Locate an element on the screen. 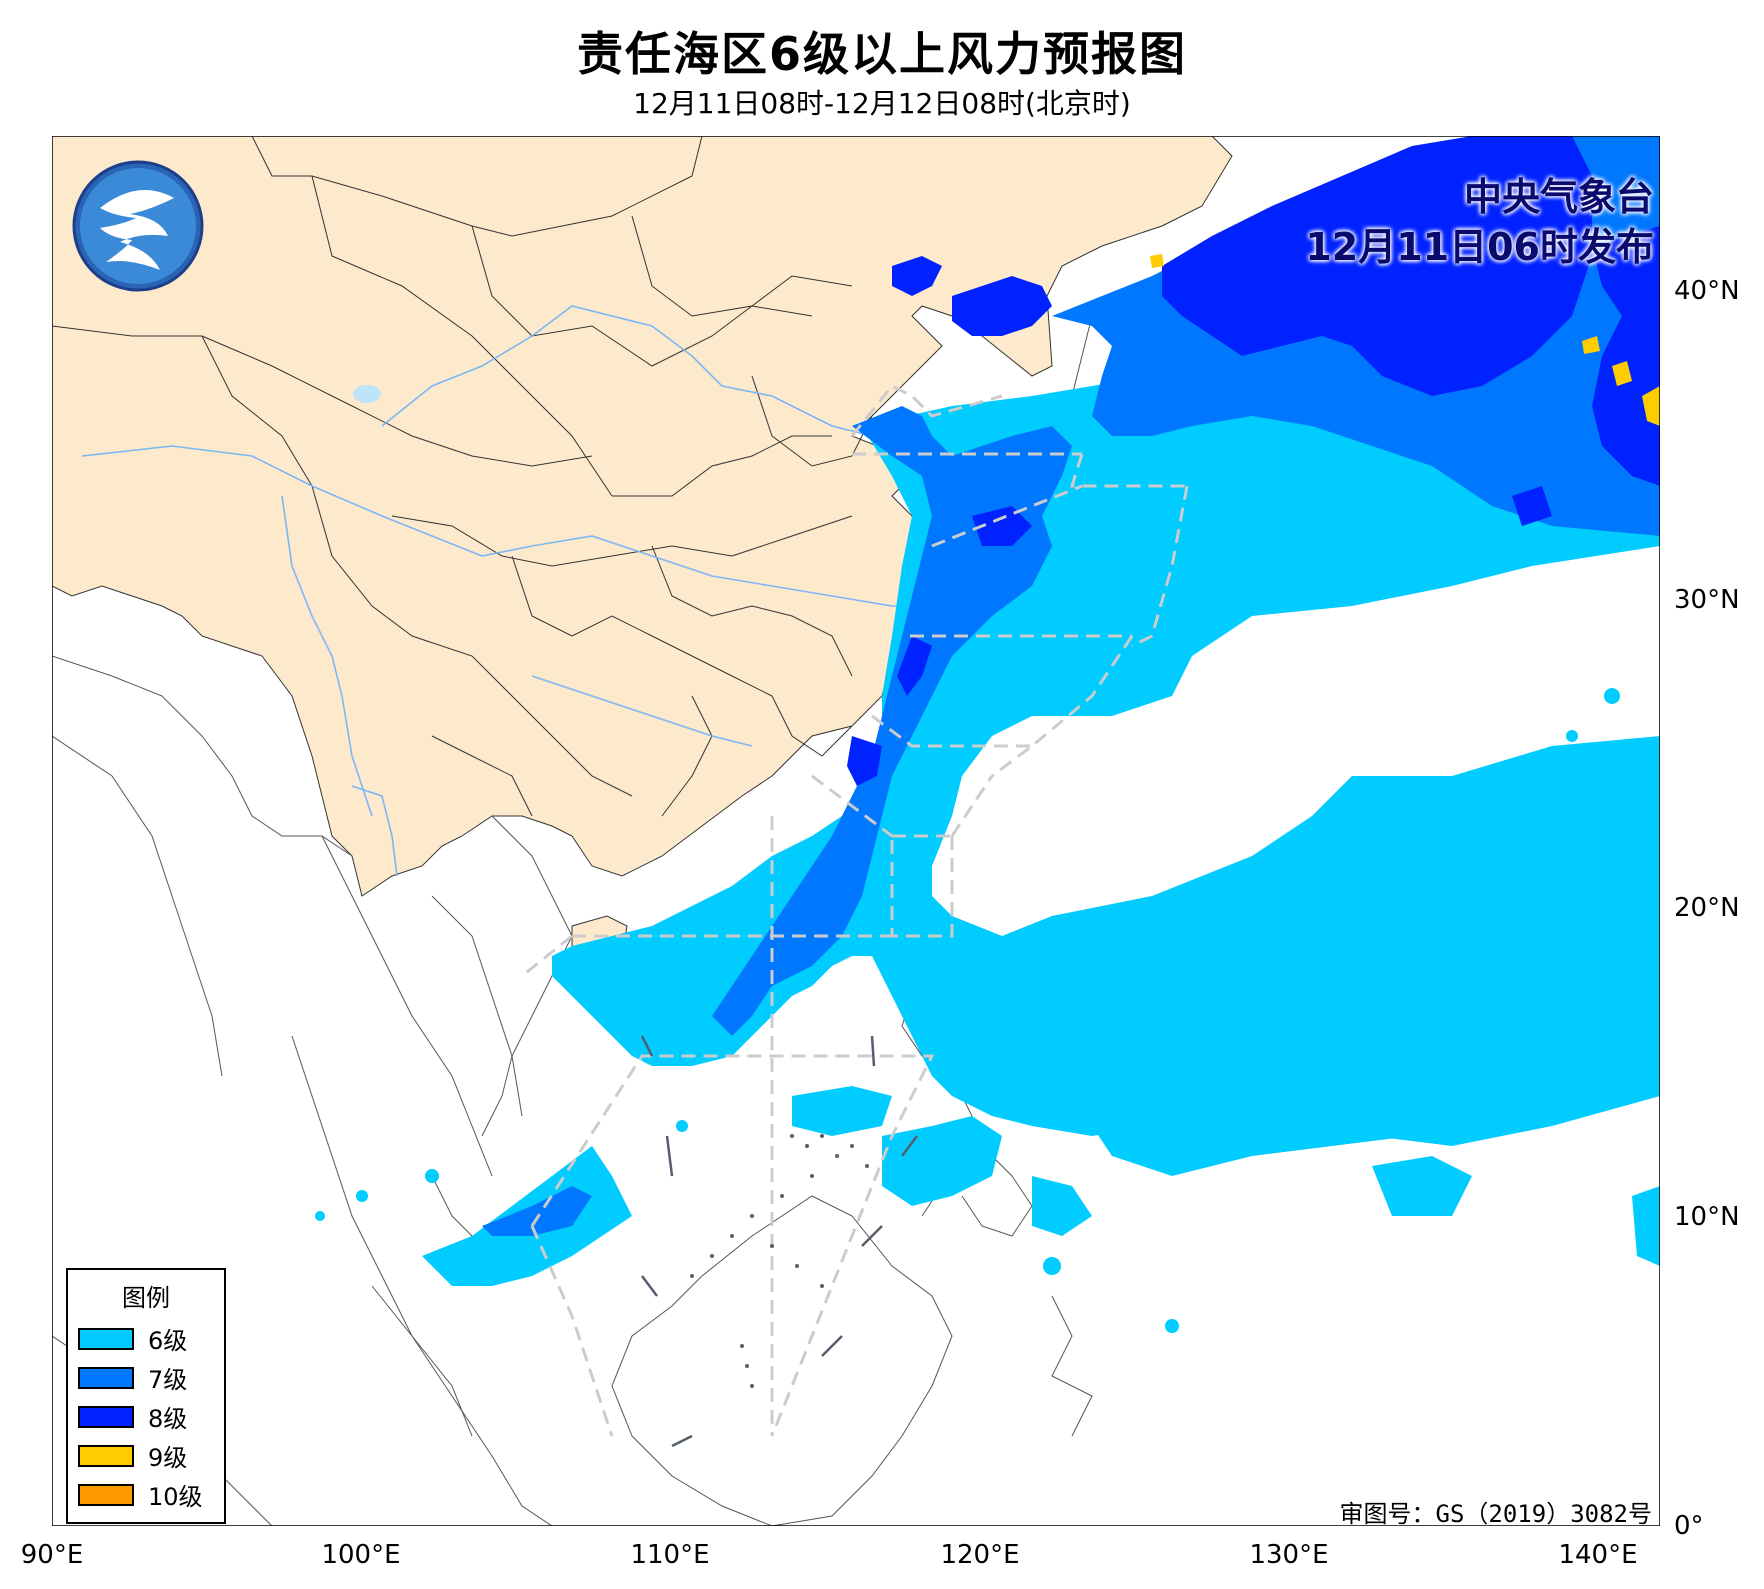 Image resolution: width=1764 pixels, height=1589 pixels. issuer-time: 12月11日06时发布 is located at coordinates (1479, 247).